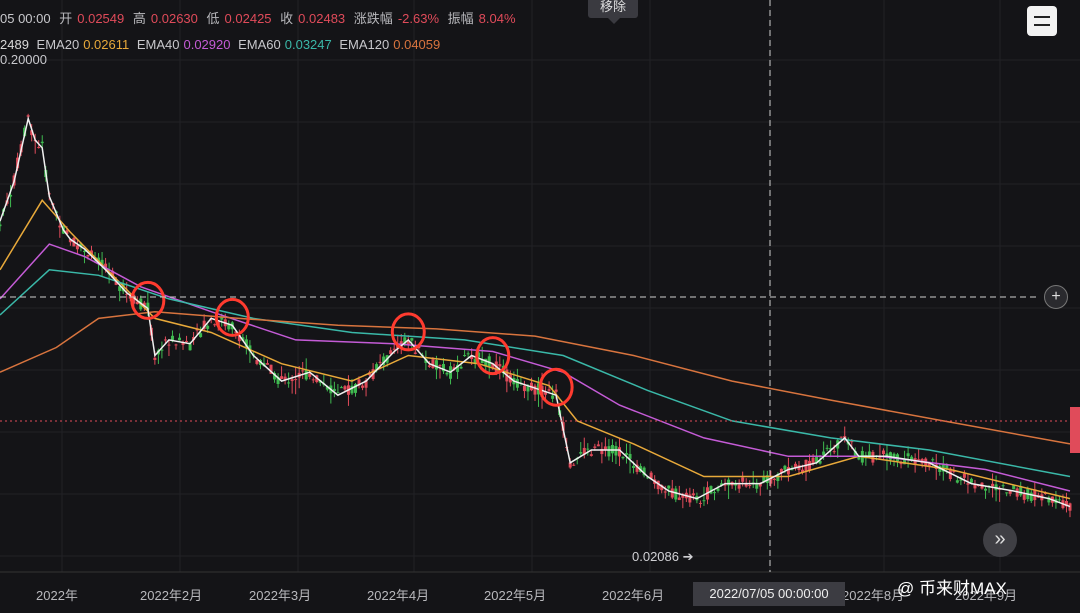 The height and width of the screenshot is (613, 1080). What do you see at coordinates (1056, 297) in the screenshot?
I see `add-crosshair-icon: +` at bounding box center [1056, 297].